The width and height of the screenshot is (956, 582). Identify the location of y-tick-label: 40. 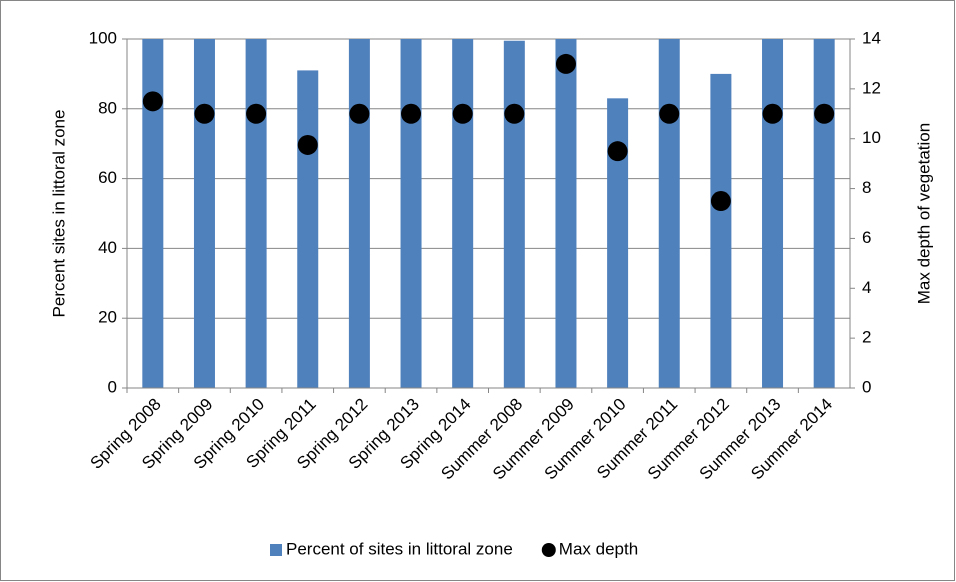
(107, 247).